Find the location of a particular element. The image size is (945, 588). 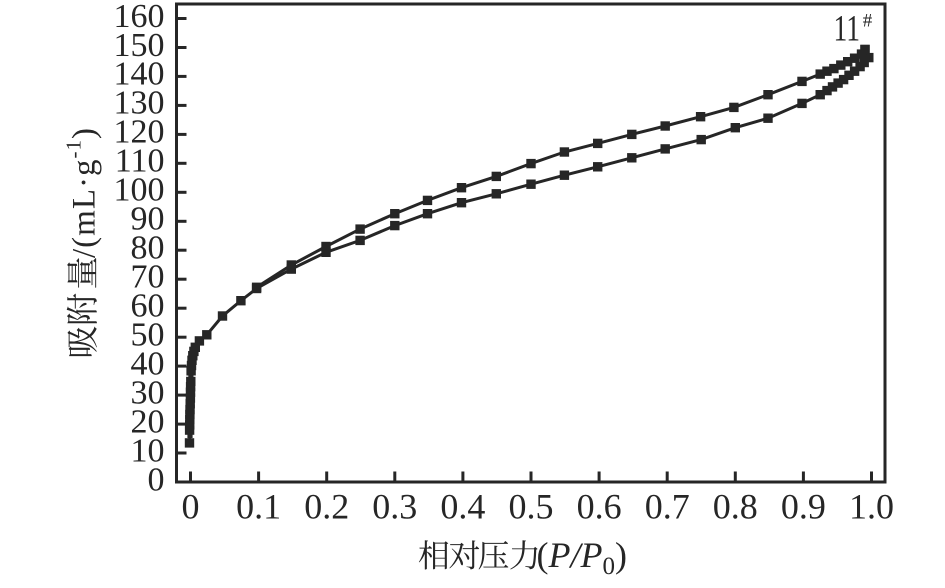

svg-text: 0.1 is located at coordinates (258, 507).